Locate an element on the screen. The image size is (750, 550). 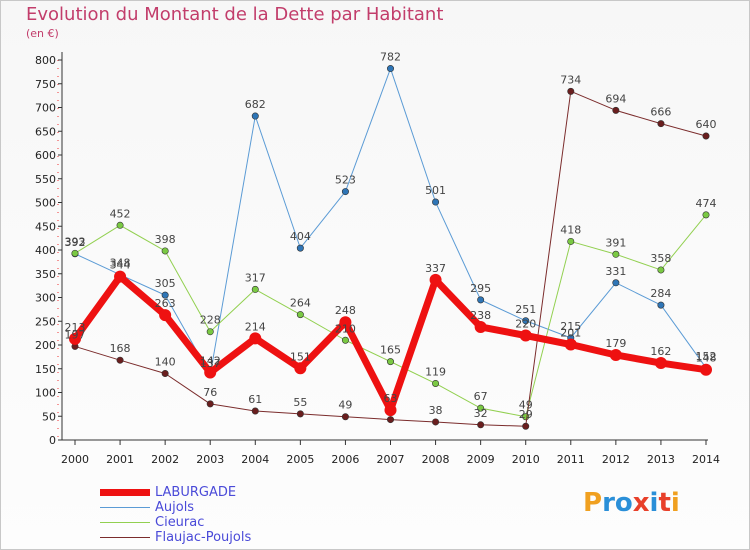
x-tick-label: 2004 is located at coordinates (255, 459).